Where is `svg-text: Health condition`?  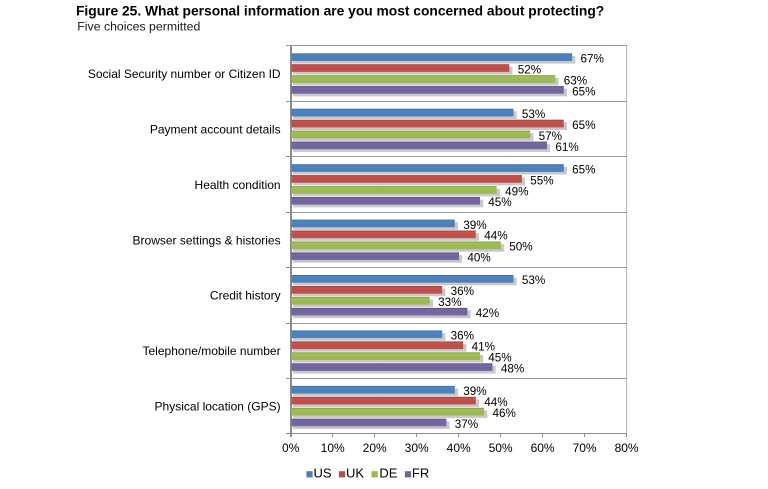 svg-text: Health condition is located at coordinates (238, 185).